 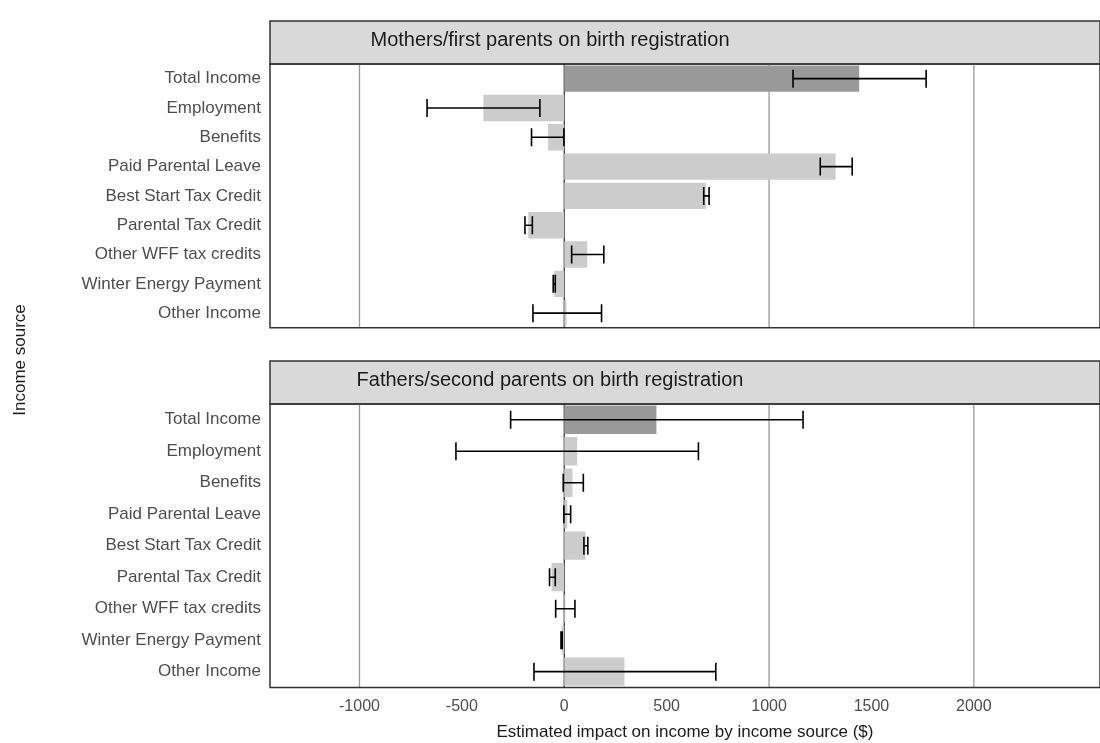 What do you see at coordinates (461, 706) in the screenshot?
I see `x-tick-label: -500` at bounding box center [461, 706].